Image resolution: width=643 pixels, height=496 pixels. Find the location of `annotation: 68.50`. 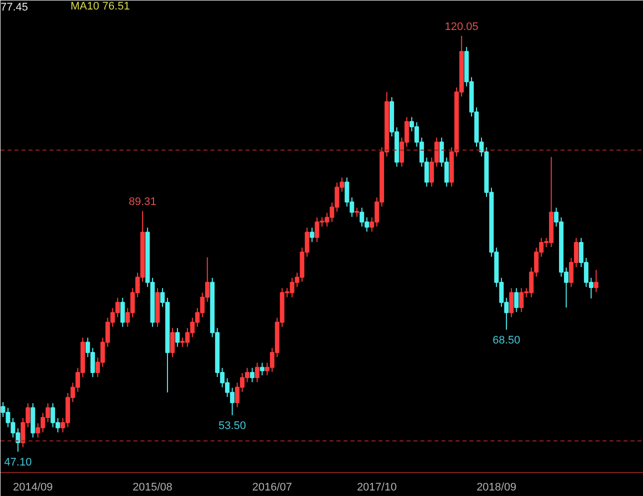

annotation: 68.50 is located at coordinates (506, 340).